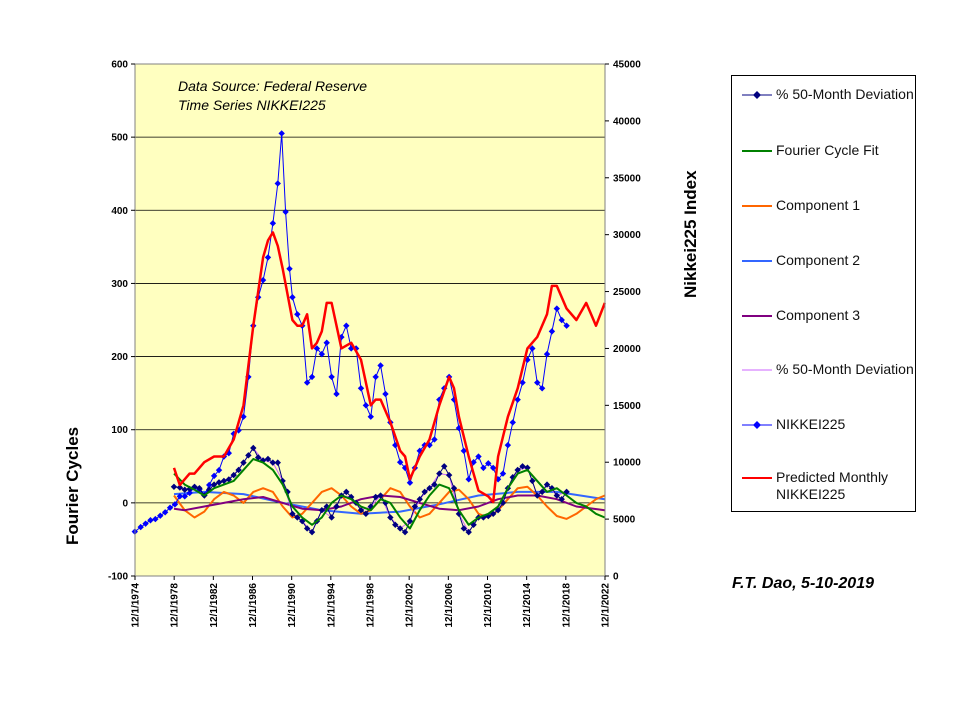 This screenshot has width=960, height=720. I want to click on x-tick-label: 12/1/2006, so click(449, 605).